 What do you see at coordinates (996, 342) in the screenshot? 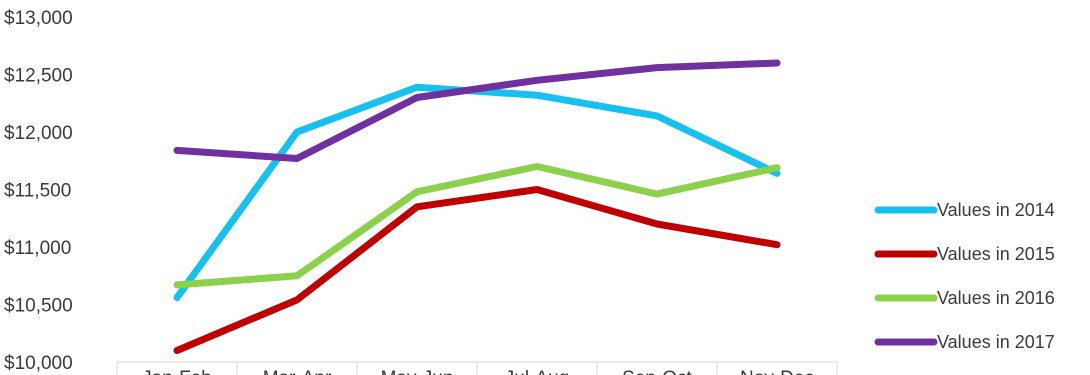
I see `legend-label: Values in 2017` at bounding box center [996, 342].